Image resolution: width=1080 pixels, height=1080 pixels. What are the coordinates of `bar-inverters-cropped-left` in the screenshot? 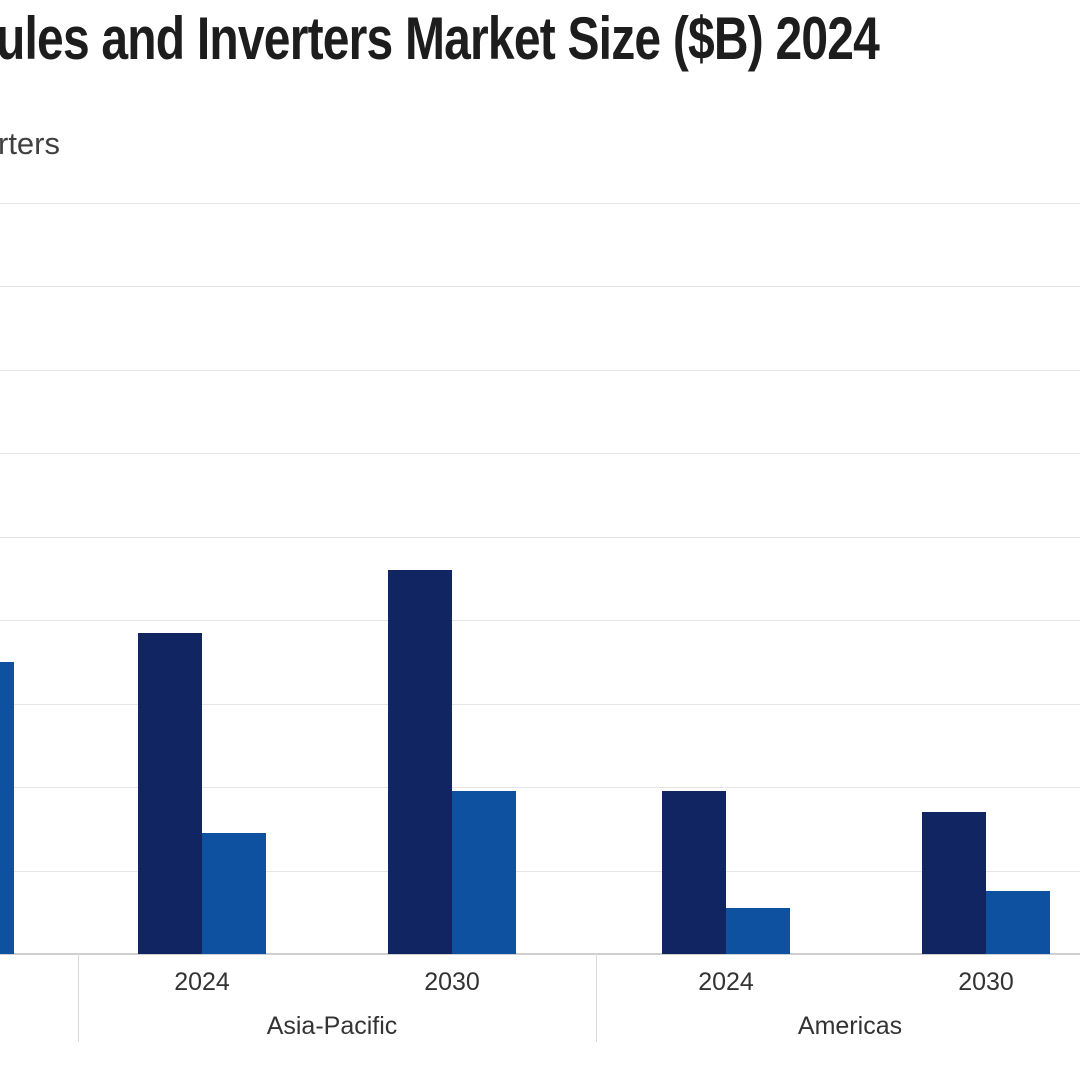 It's located at (7, 807).